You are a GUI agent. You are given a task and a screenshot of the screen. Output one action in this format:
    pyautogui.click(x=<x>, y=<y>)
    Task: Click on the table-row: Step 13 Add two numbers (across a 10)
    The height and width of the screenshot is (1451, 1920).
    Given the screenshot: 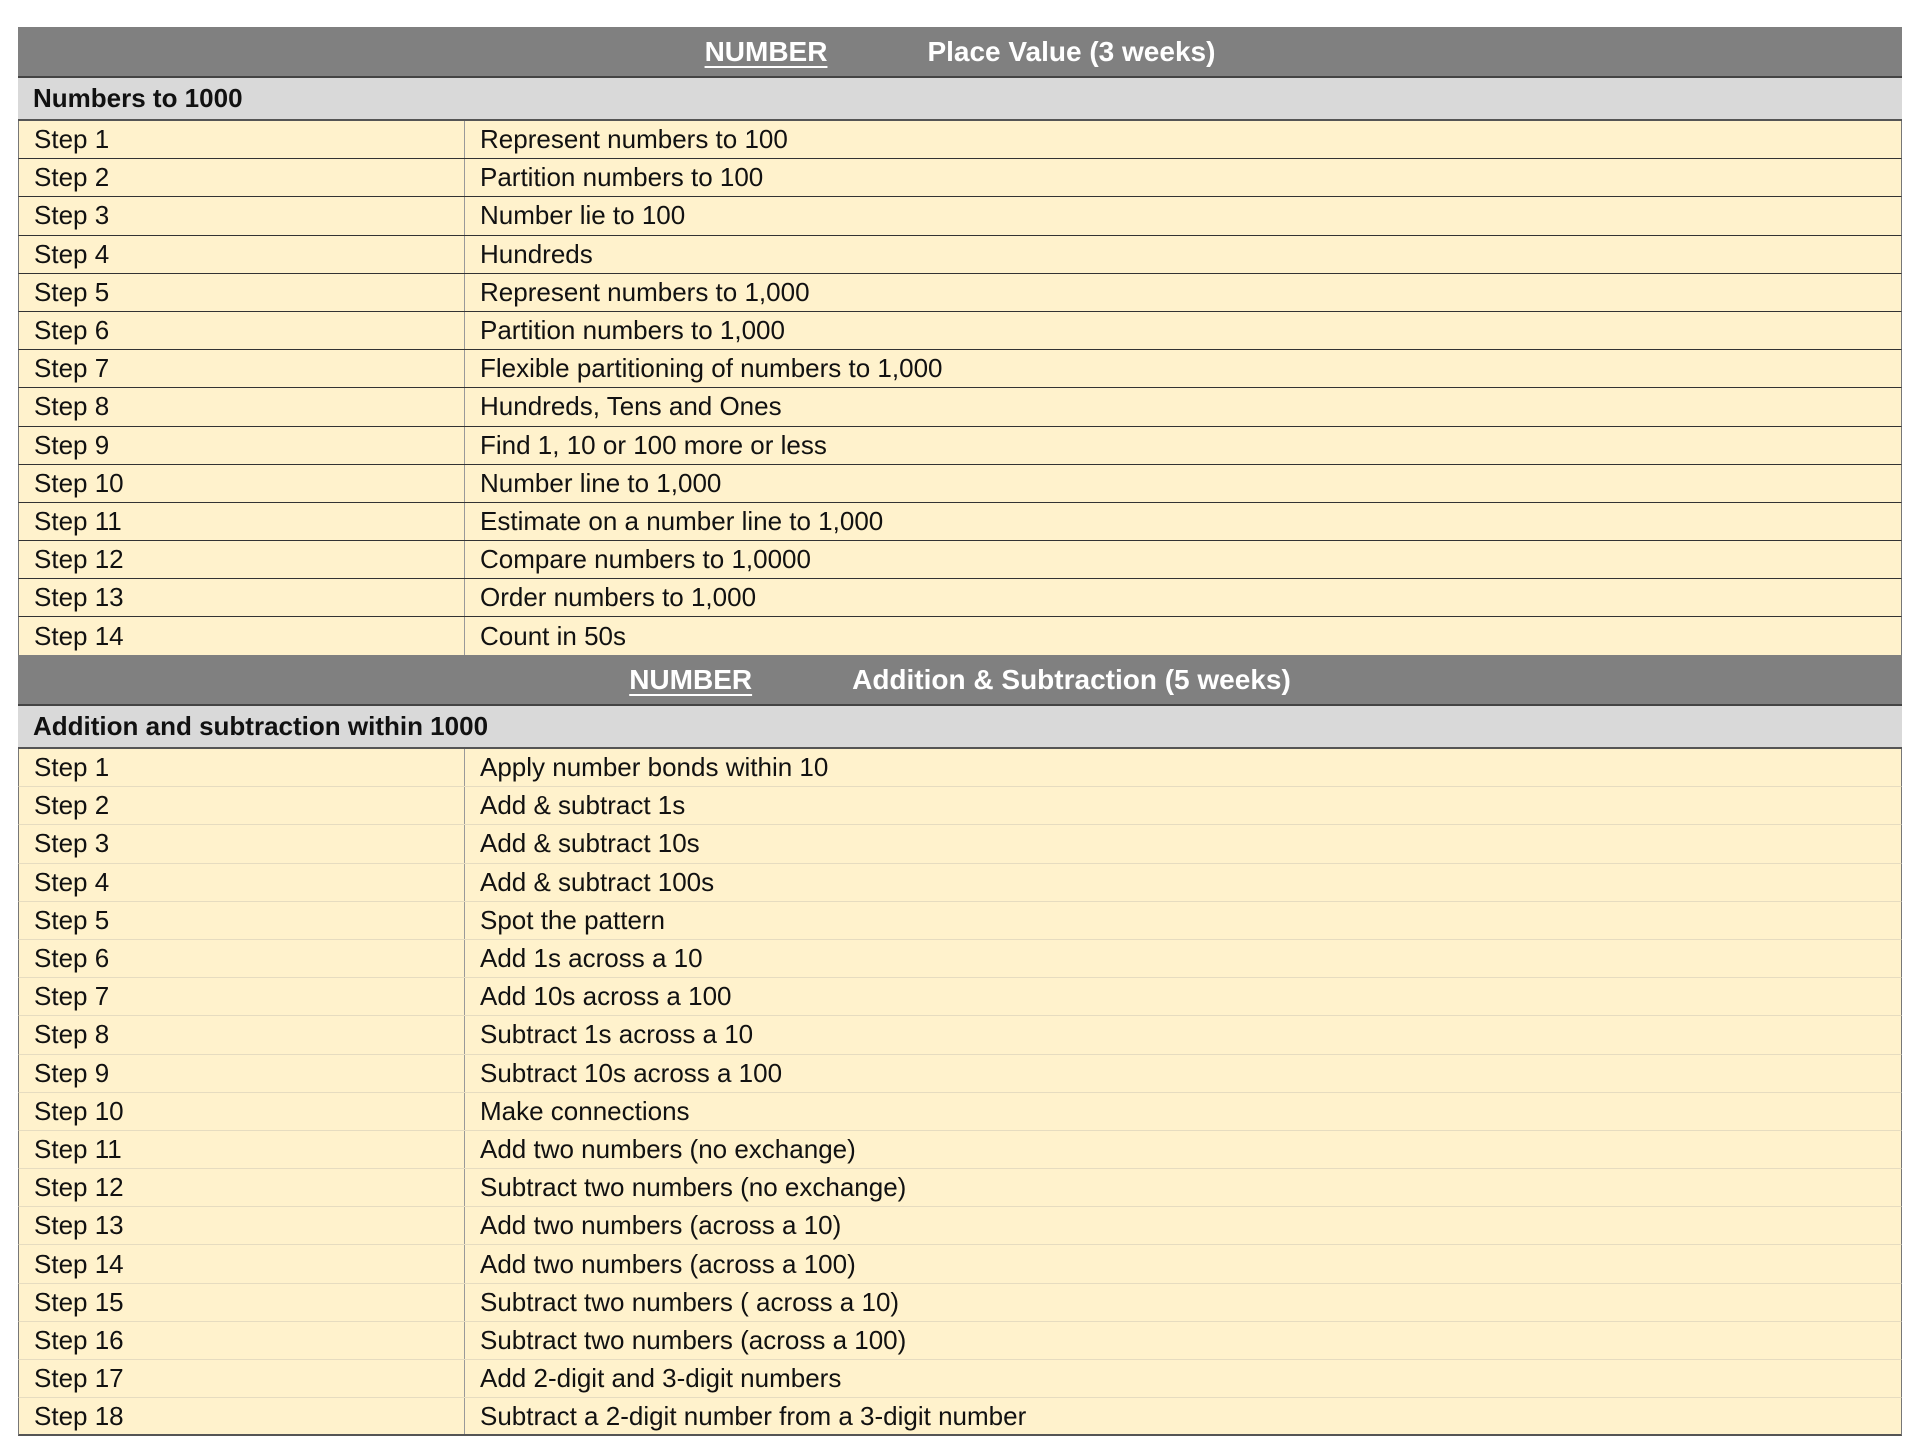 What is the action you would take?
    pyautogui.click(x=960, y=1226)
    